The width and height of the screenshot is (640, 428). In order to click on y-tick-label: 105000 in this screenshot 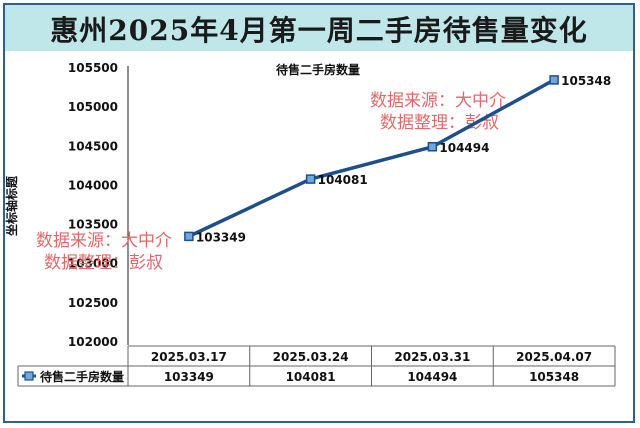, I will do `click(93, 107)`.